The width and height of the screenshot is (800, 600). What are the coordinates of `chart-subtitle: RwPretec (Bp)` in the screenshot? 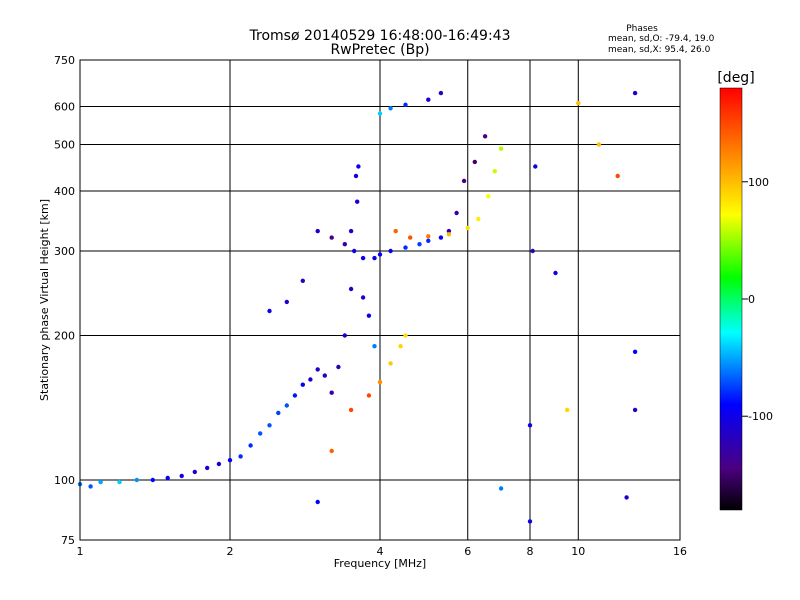 It's located at (379, 50).